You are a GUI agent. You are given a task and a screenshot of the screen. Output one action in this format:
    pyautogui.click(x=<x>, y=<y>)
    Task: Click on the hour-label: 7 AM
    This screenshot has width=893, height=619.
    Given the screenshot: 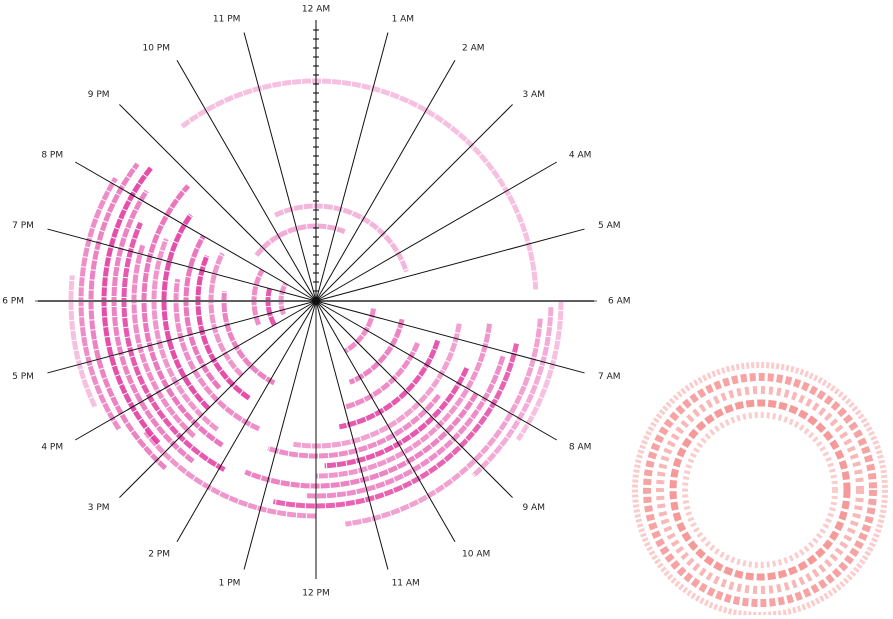 What is the action you would take?
    pyautogui.click(x=609, y=377)
    